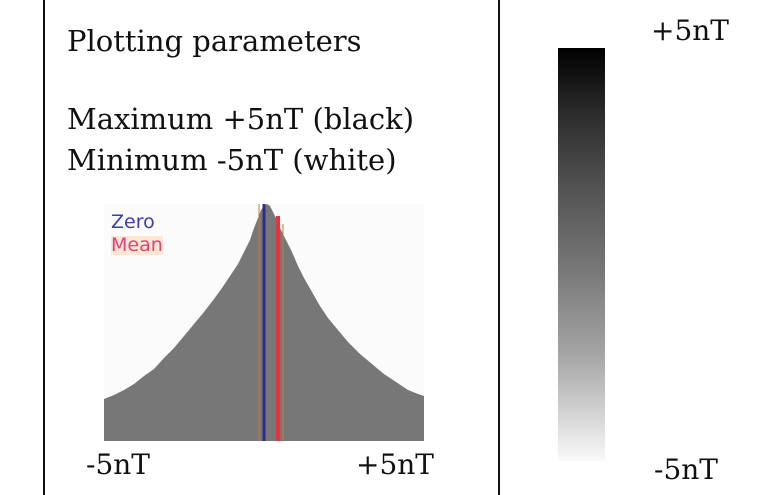 This screenshot has height=495, width=764. What do you see at coordinates (581, 254) in the screenshot?
I see `grayscale-colorbar` at bounding box center [581, 254].